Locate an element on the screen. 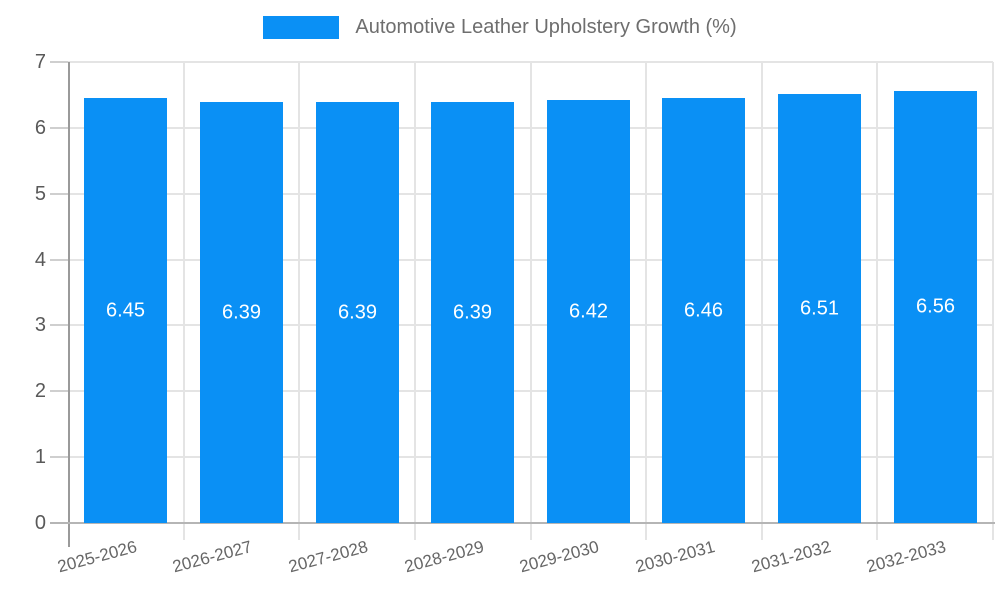 Image resolution: width=1000 pixels, height=608 pixels. y-axis-tick-label: 4 is located at coordinates (40, 260).